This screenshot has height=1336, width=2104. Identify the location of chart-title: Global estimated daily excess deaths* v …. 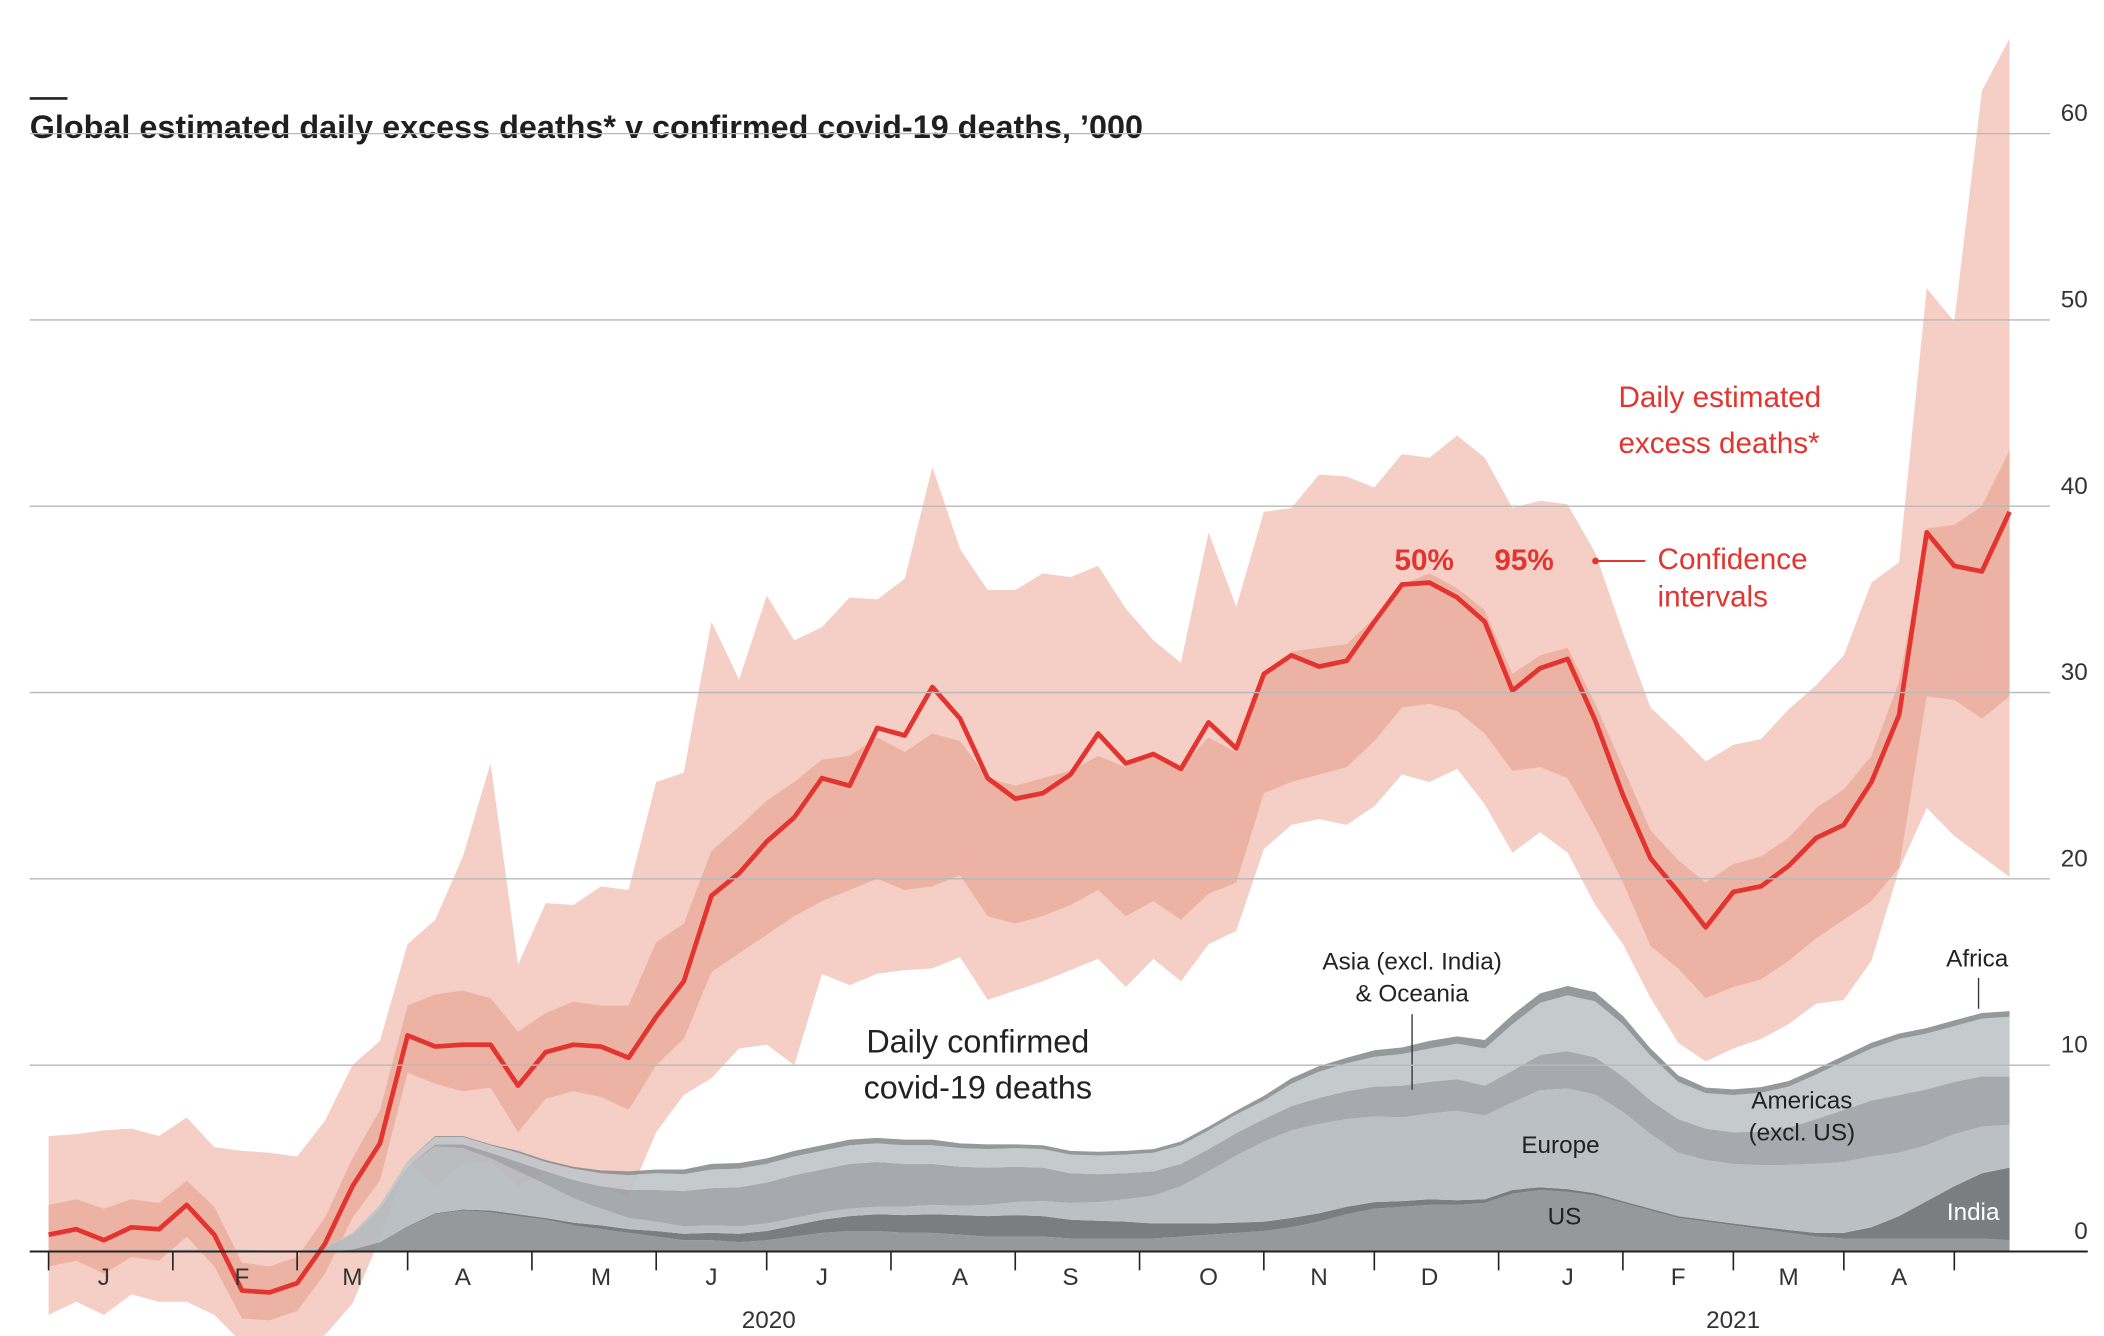
(586, 127).